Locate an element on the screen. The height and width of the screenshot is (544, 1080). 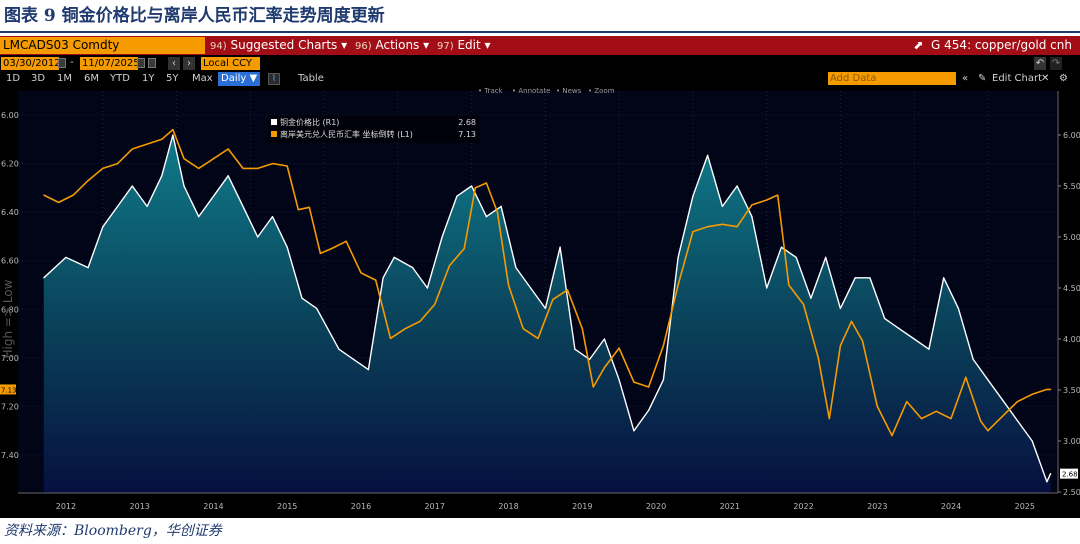
y-right-tick-label: 5.50 is located at coordinates (1071, 186).